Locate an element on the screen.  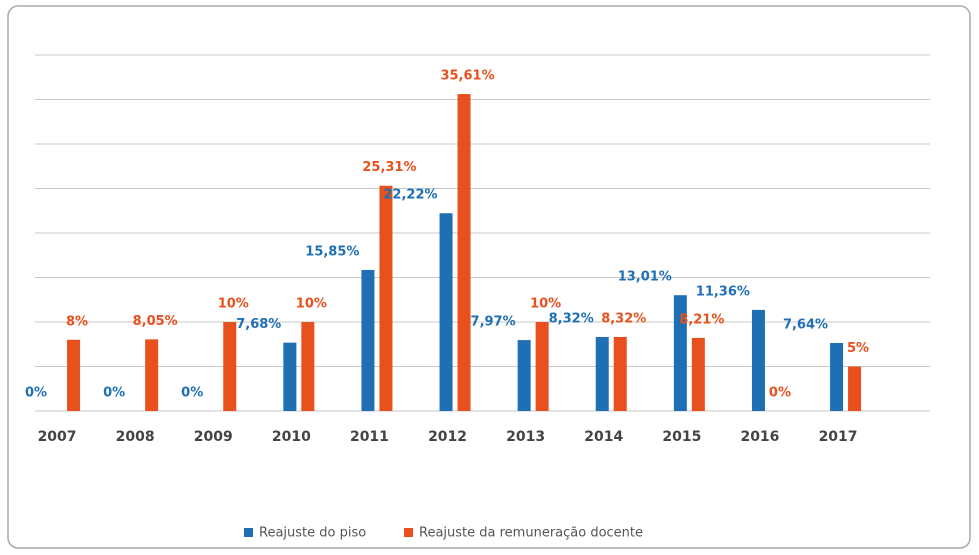
data-label: 7,68% is located at coordinates (258, 324).